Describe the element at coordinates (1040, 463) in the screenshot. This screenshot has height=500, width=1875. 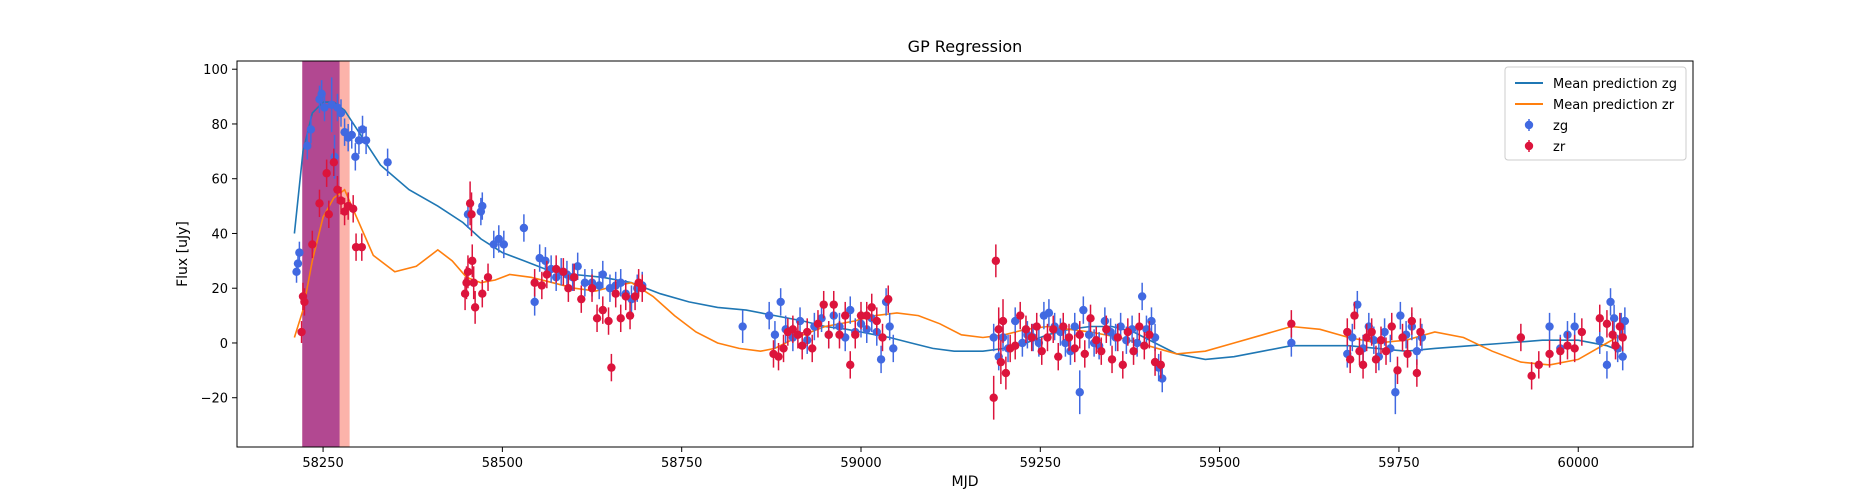
I see `x-tick-label-4: 59250` at that location.